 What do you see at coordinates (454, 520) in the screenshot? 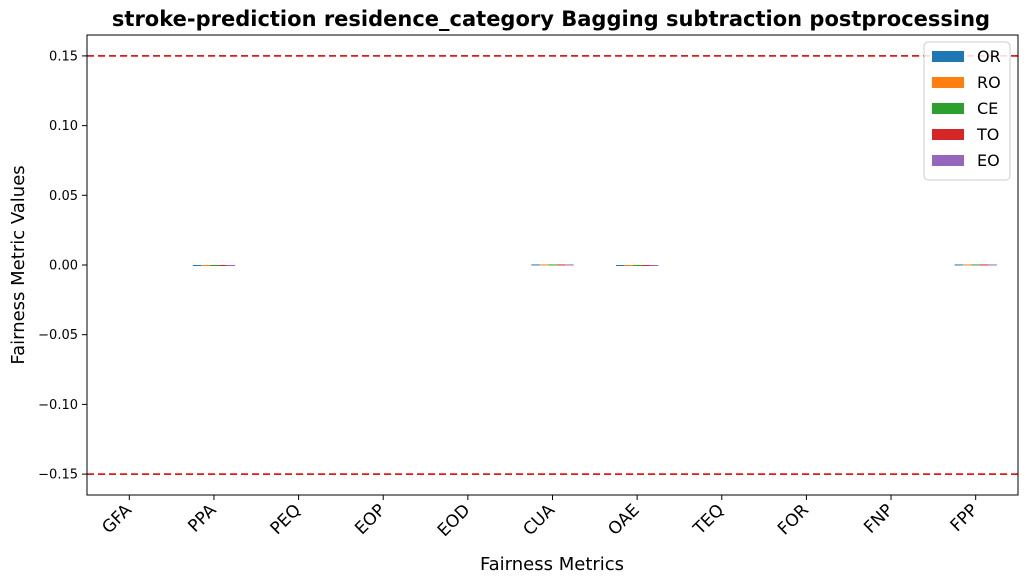
I see `x-tick-label-EOD: EOD` at bounding box center [454, 520].